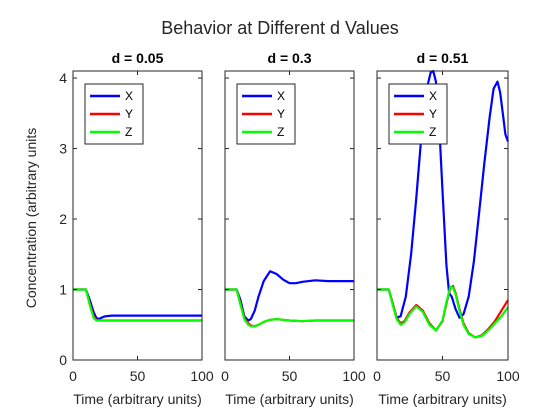 The height and width of the screenshot is (420, 560). Describe the element at coordinates (138, 58) in the screenshot. I see `panel-title: d = 0.05` at that location.